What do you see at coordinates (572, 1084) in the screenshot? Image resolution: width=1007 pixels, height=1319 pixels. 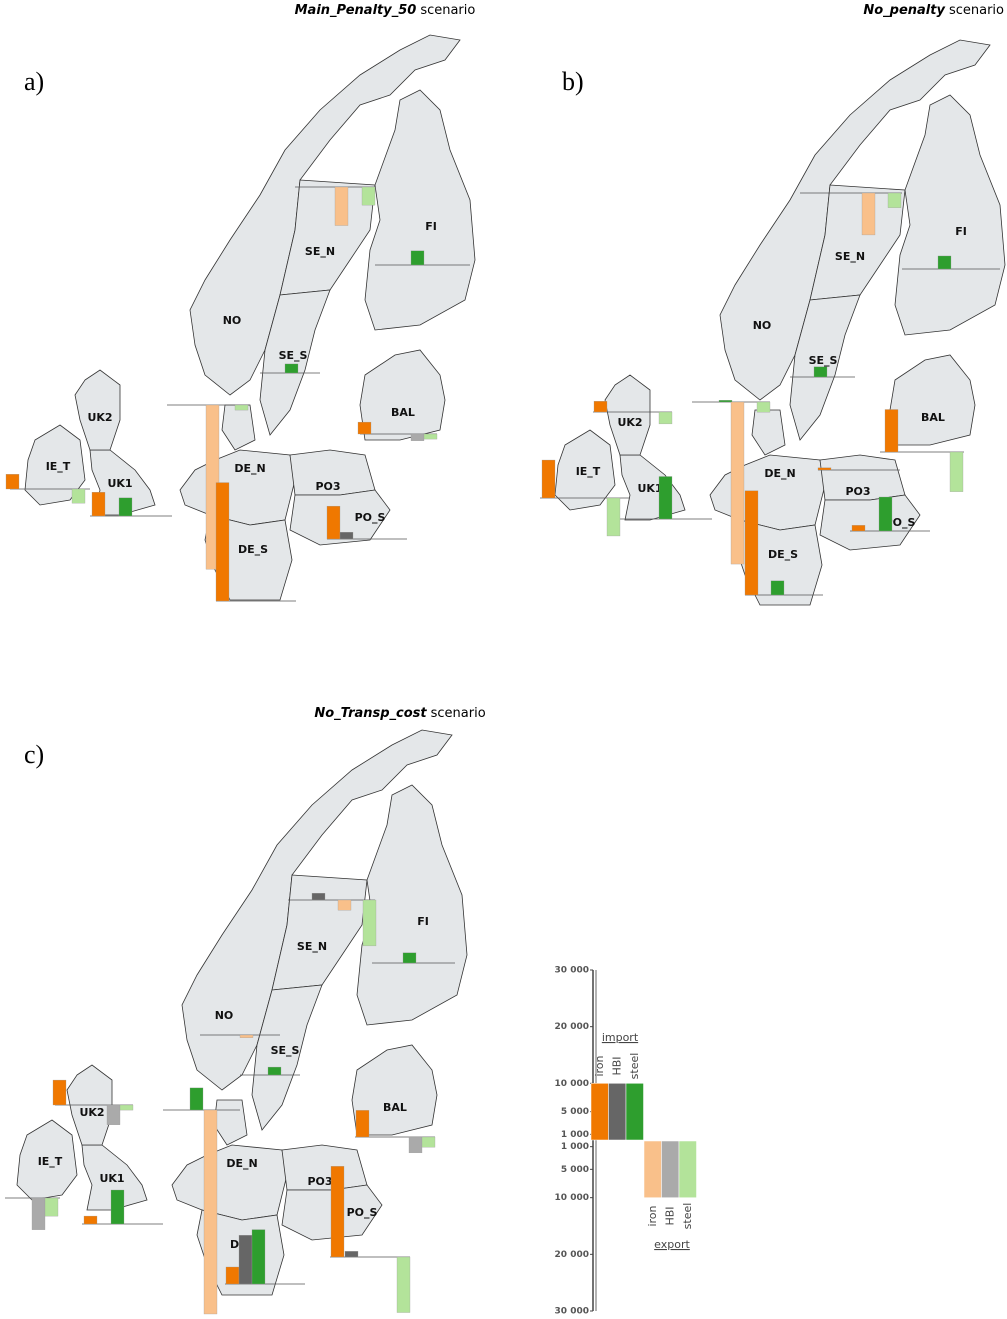 I see `tick-label: 10 000` at bounding box center [572, 1084].